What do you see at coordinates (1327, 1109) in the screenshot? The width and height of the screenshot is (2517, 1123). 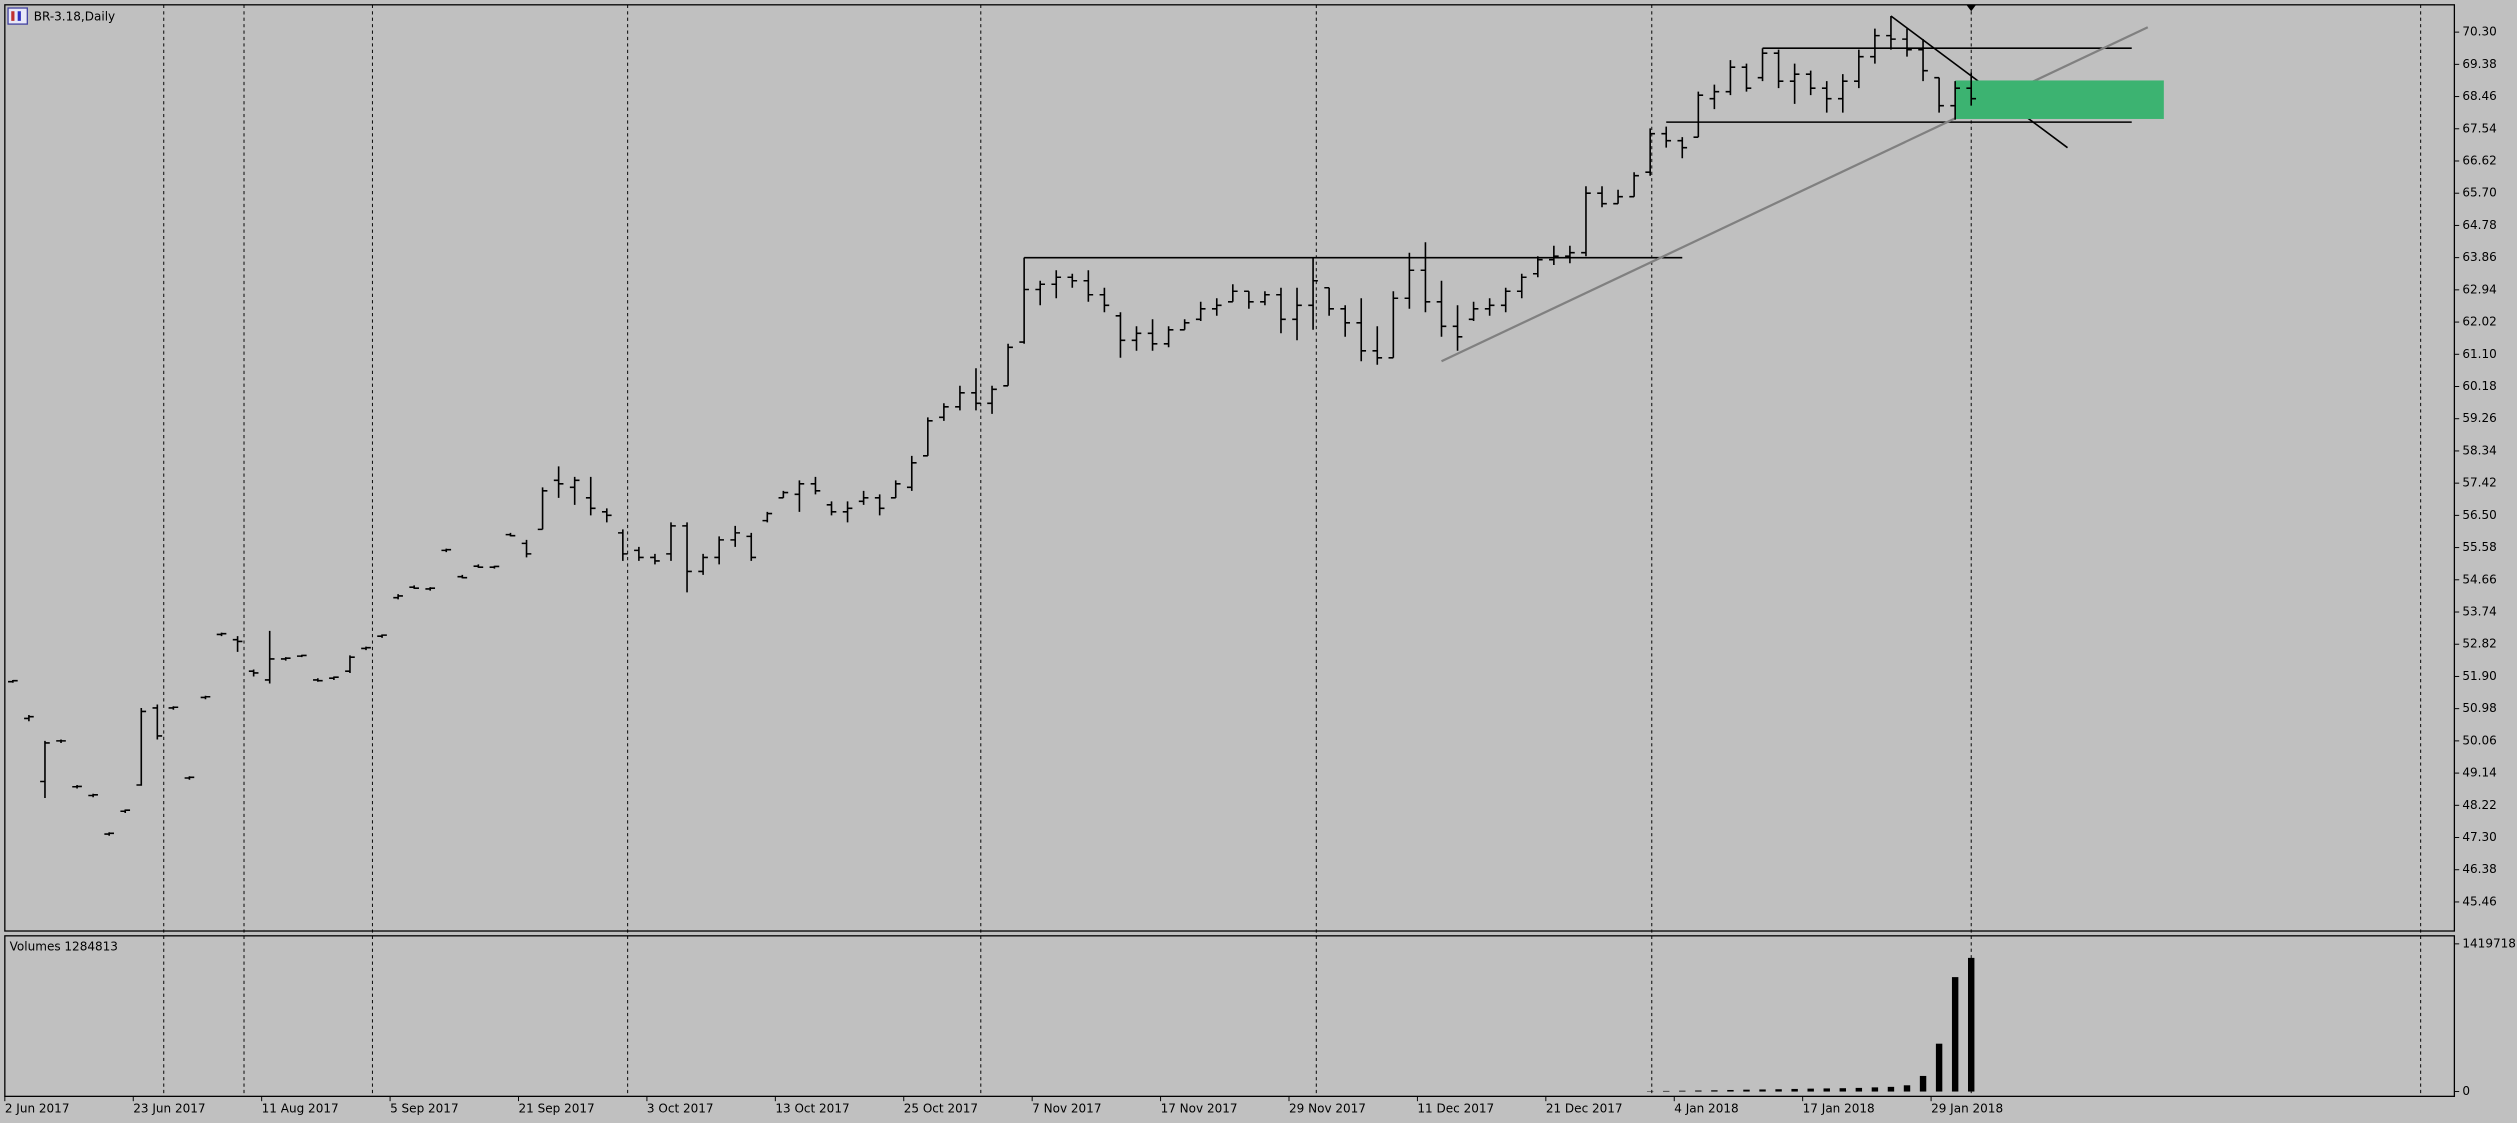 I see `x-tick-label: 29 Nov 2017` at bounding box center [1327, 1109].